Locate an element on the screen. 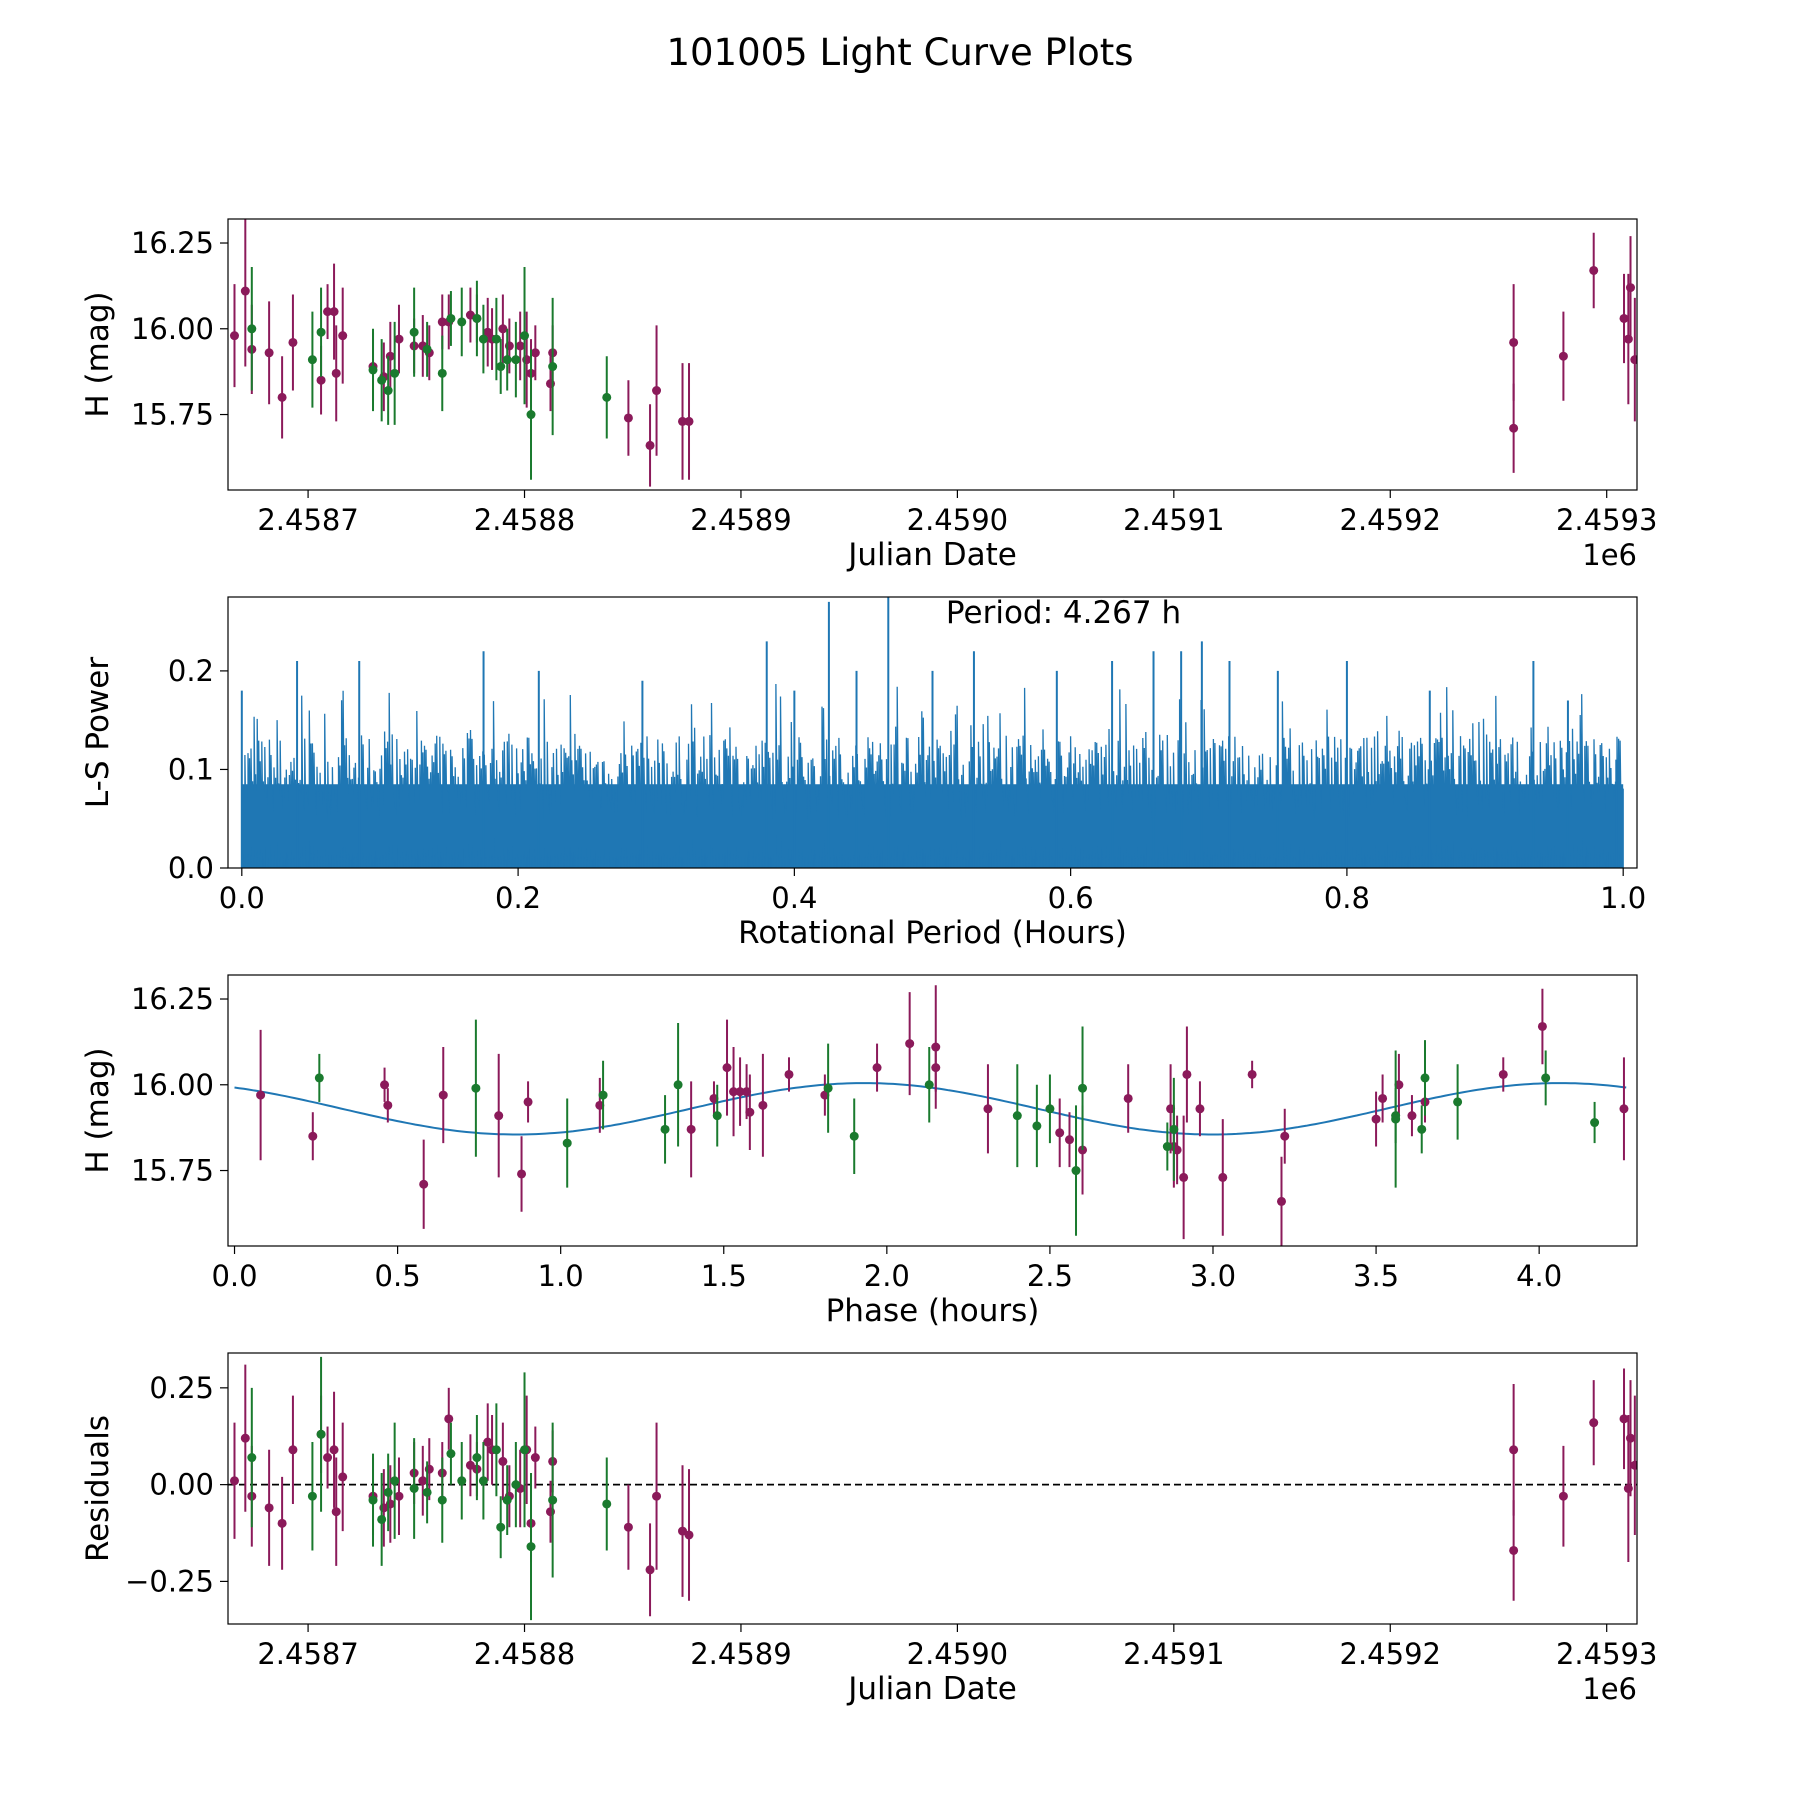 This screenshot has width=1800, height=1800. y-tick-label: 0.00 is located at coordinates (181, 1485).